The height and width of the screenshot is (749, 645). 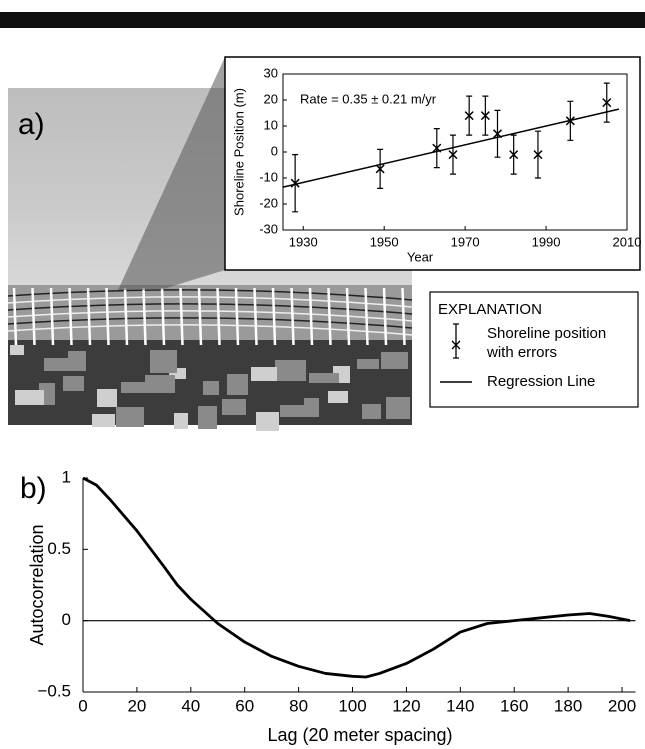 I want to click on x-axis-label: Year, so click(x=420, y=256).